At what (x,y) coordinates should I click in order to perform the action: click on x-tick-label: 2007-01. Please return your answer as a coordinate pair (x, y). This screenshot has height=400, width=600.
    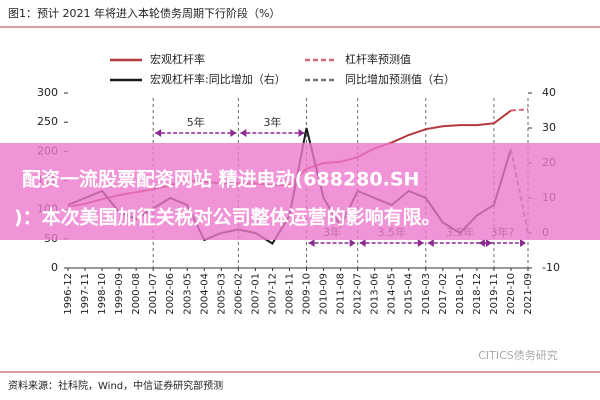
    Looking at the image, I should click on (255, 294).